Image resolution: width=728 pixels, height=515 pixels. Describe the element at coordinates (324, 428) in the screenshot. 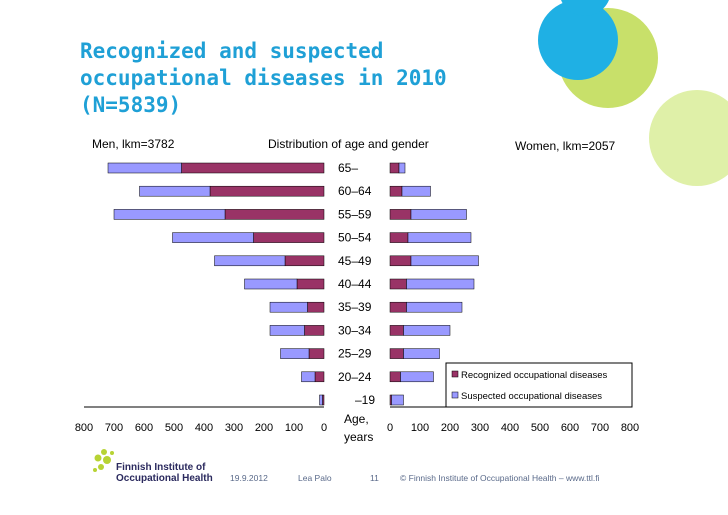

I see `tick-label-men: 0` at that location.